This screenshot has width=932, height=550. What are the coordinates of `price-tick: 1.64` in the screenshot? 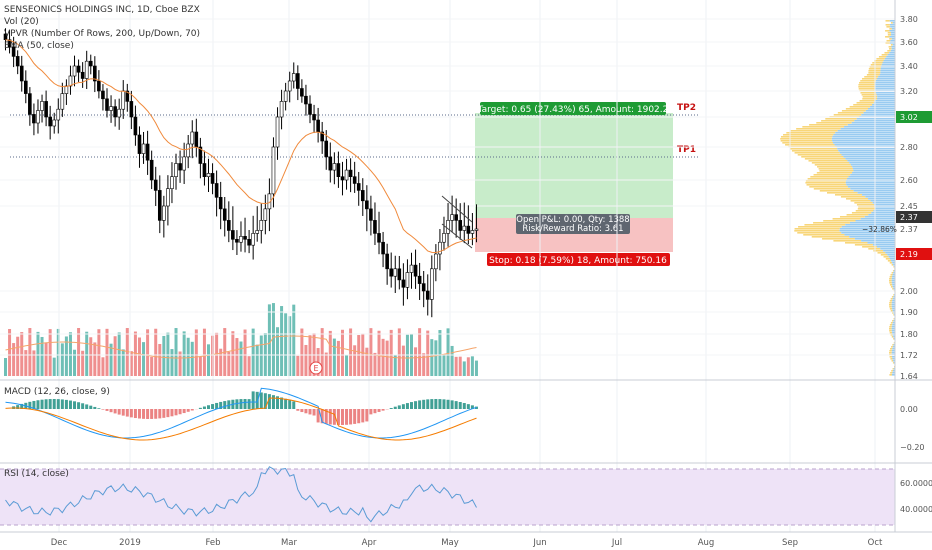 It's located at (909, 376).